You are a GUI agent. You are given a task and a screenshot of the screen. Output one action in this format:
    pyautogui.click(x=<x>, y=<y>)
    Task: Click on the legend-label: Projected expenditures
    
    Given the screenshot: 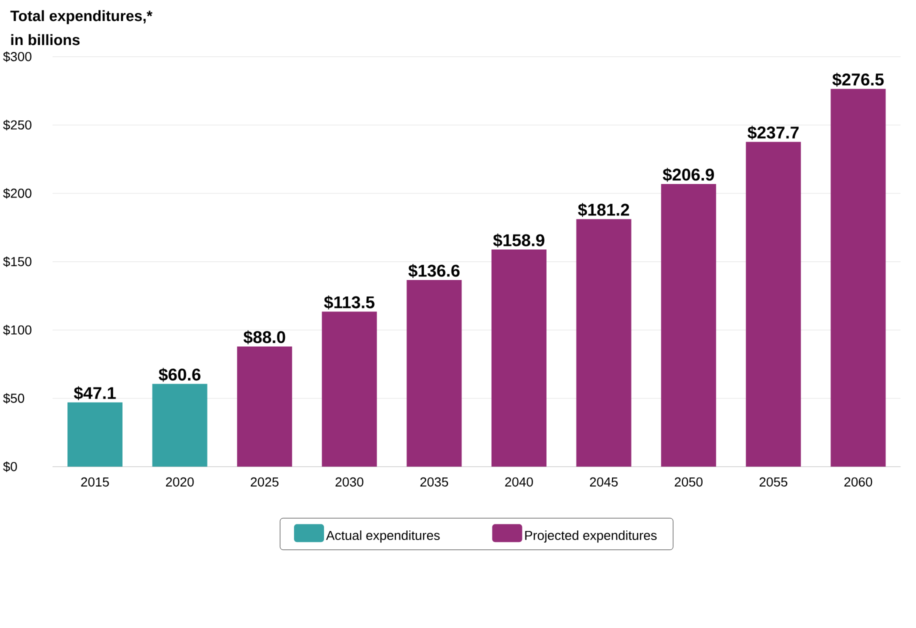 What is the action you would take?
    pyautogui.click(x=591, y=536)
    